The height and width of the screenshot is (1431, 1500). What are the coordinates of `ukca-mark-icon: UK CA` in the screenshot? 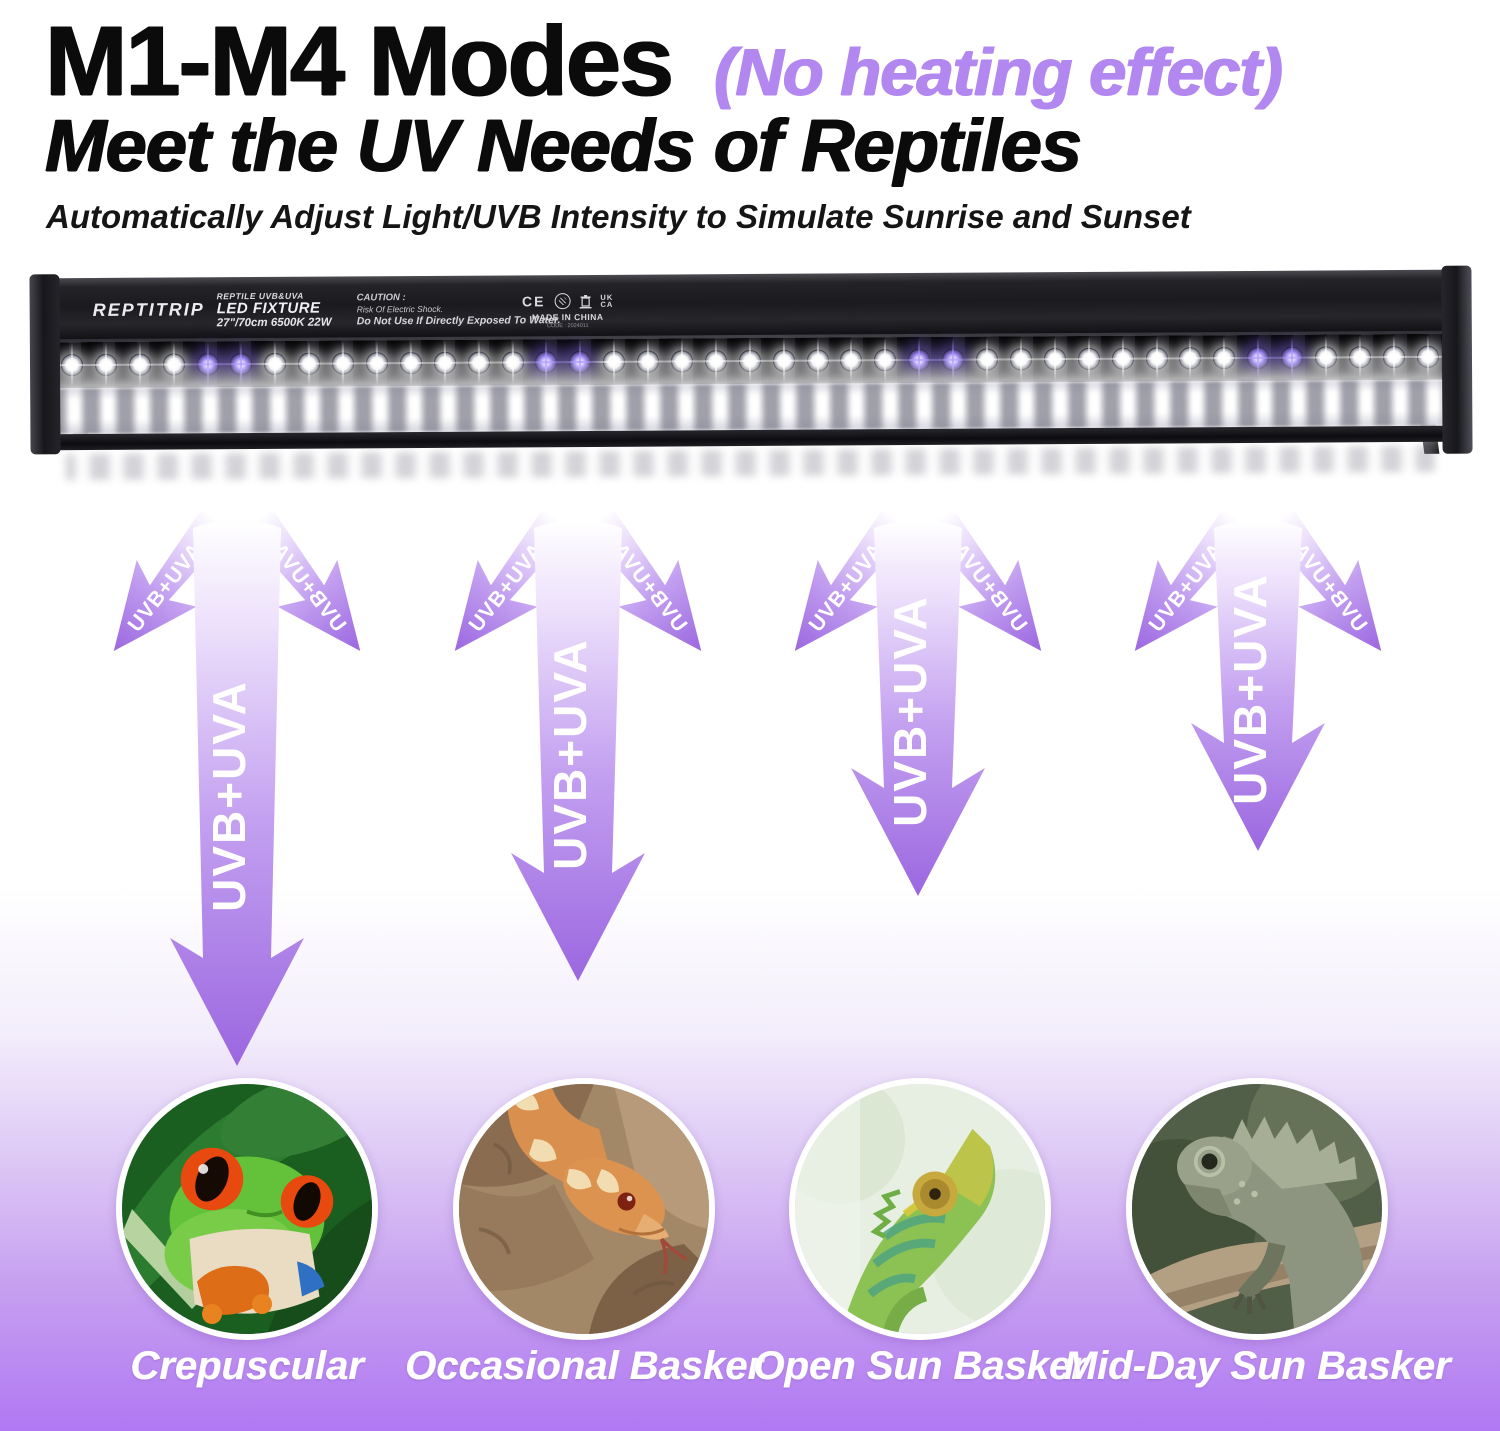 It's located at (607, 300).